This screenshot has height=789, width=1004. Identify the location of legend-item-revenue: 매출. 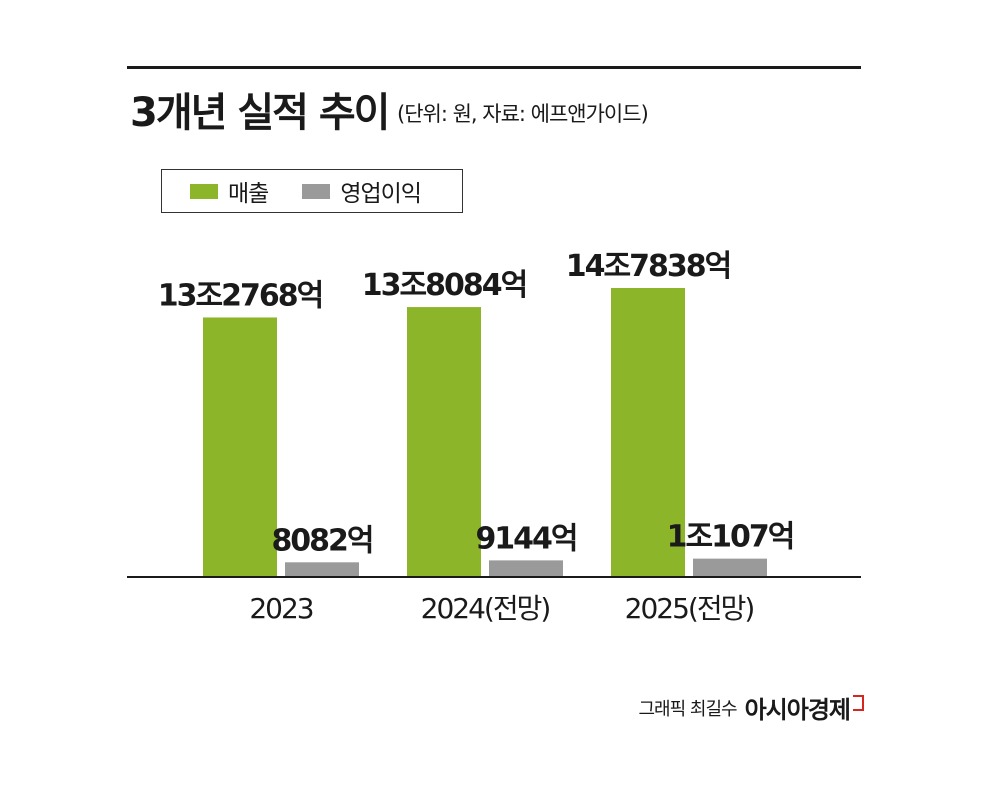
(229, 191).